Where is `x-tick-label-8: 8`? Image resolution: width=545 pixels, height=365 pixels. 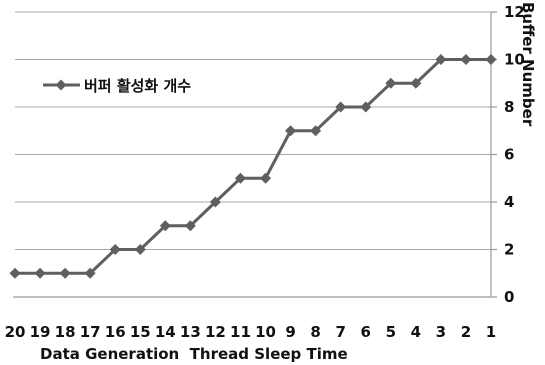
x-tick-label-8: 8 is located at coordinates (315, 332).